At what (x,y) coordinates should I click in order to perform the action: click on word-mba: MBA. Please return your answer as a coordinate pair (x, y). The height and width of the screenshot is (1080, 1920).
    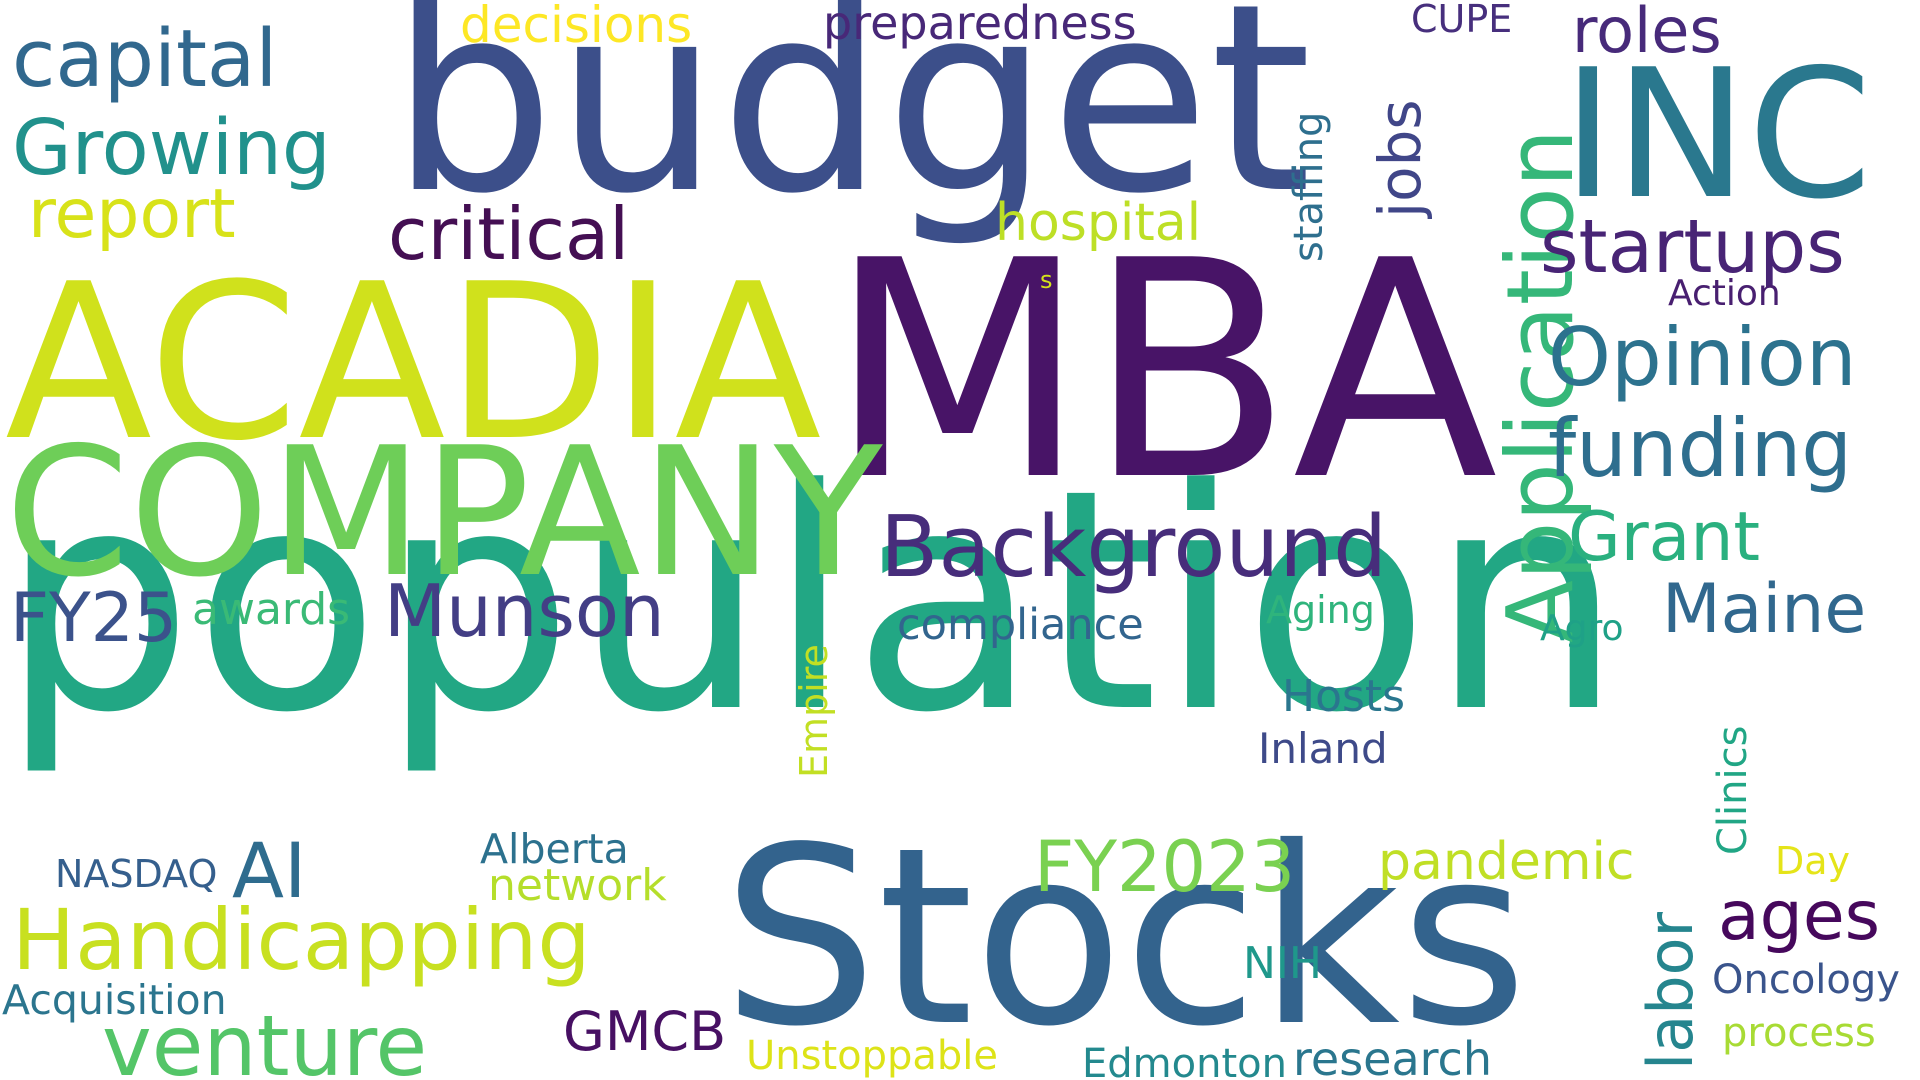
    Looking at the image, I should click on (1163, 371).